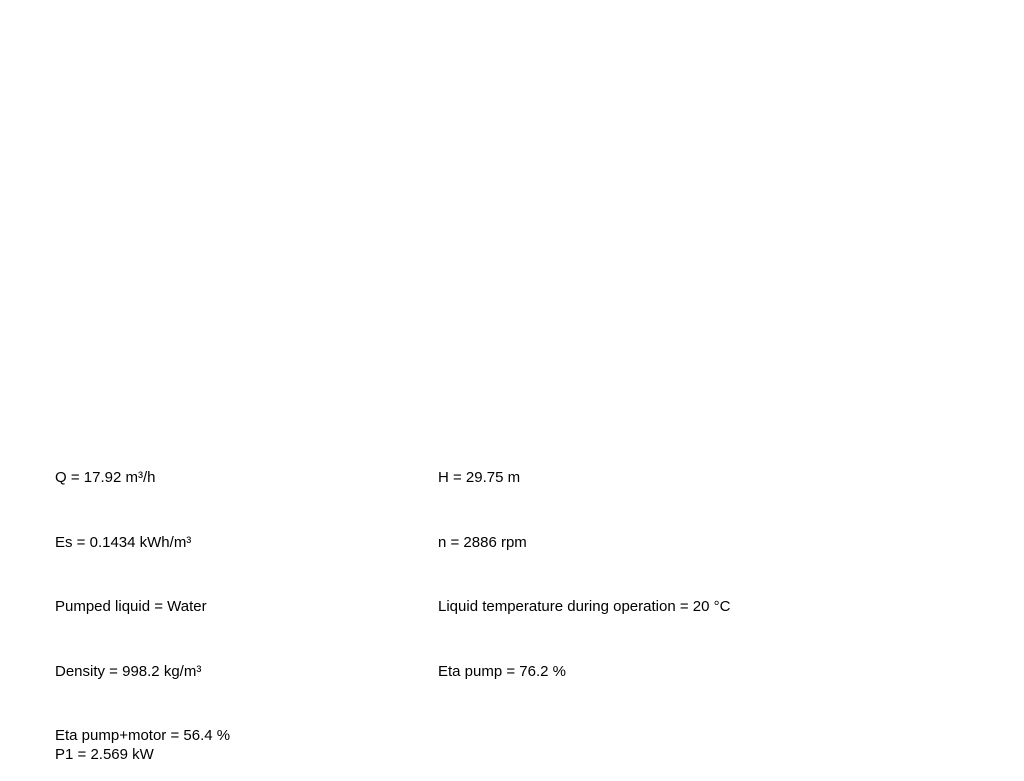  What do you see at coordinates (143, 735) in the screenshot?
I see `info-eta-pump-motor: Eta pump+motor = 56.4 %` at bounding box center [143, 735].